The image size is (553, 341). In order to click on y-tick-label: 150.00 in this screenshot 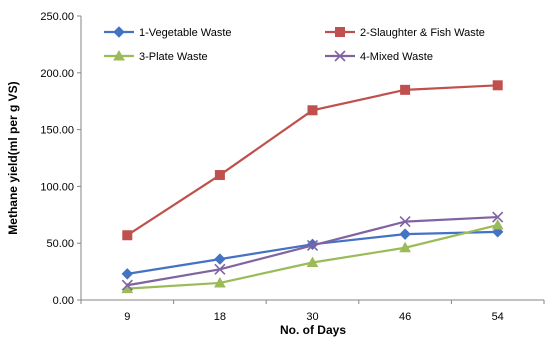, I will do `click(57, 131)`.